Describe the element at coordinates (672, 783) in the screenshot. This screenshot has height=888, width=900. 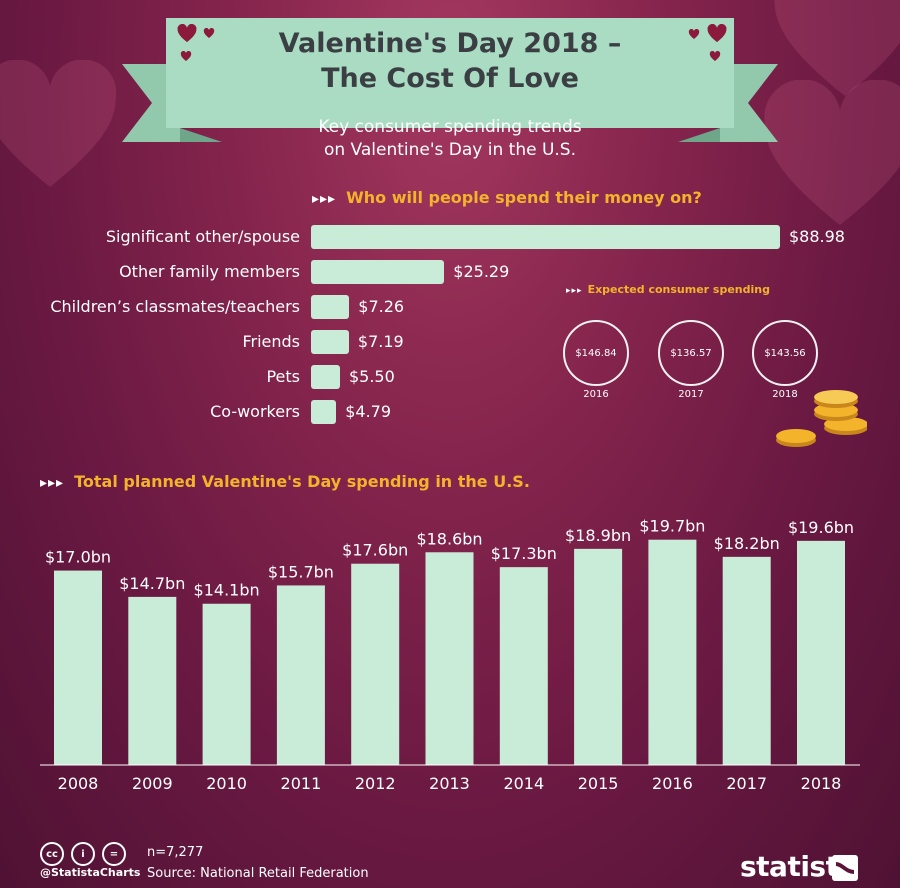
I see `year-tick-label: 2016` at that location.